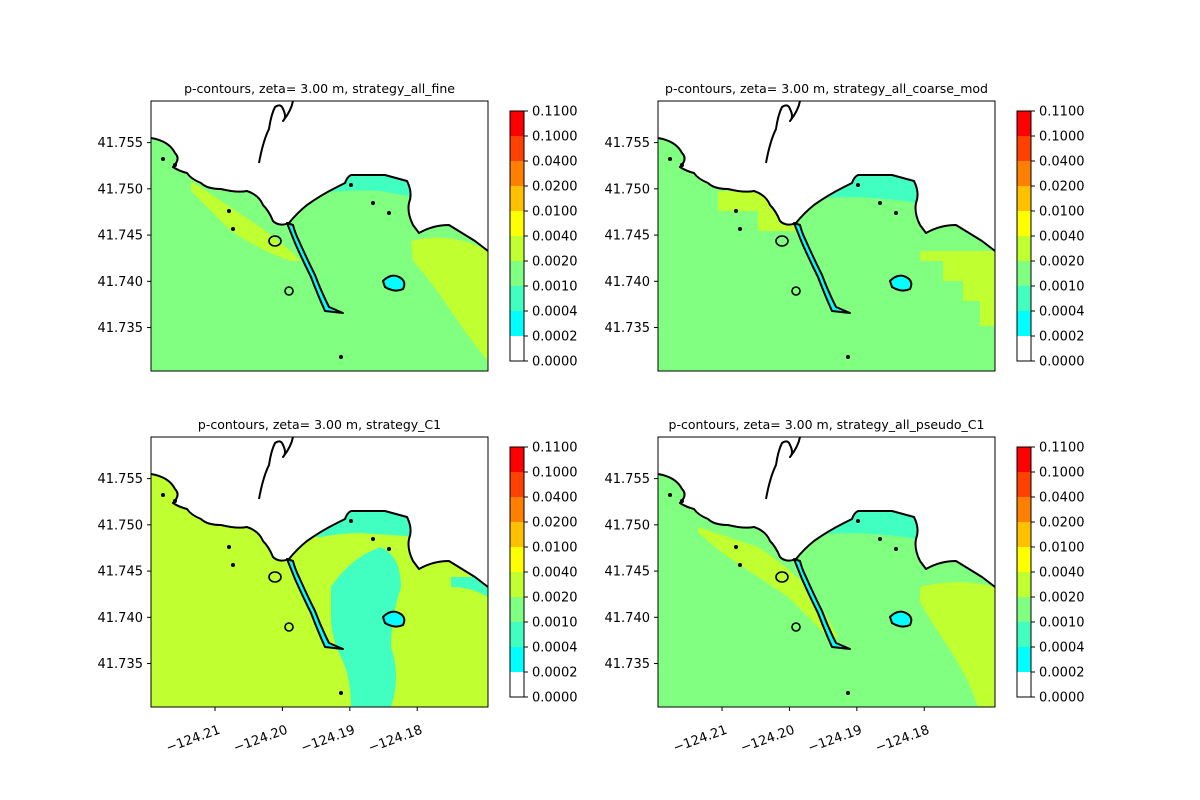 The image size is (1200, 800). Describe the element at coordinates (394, 283) in the screenshot. I see `coastline-islet` at that location.